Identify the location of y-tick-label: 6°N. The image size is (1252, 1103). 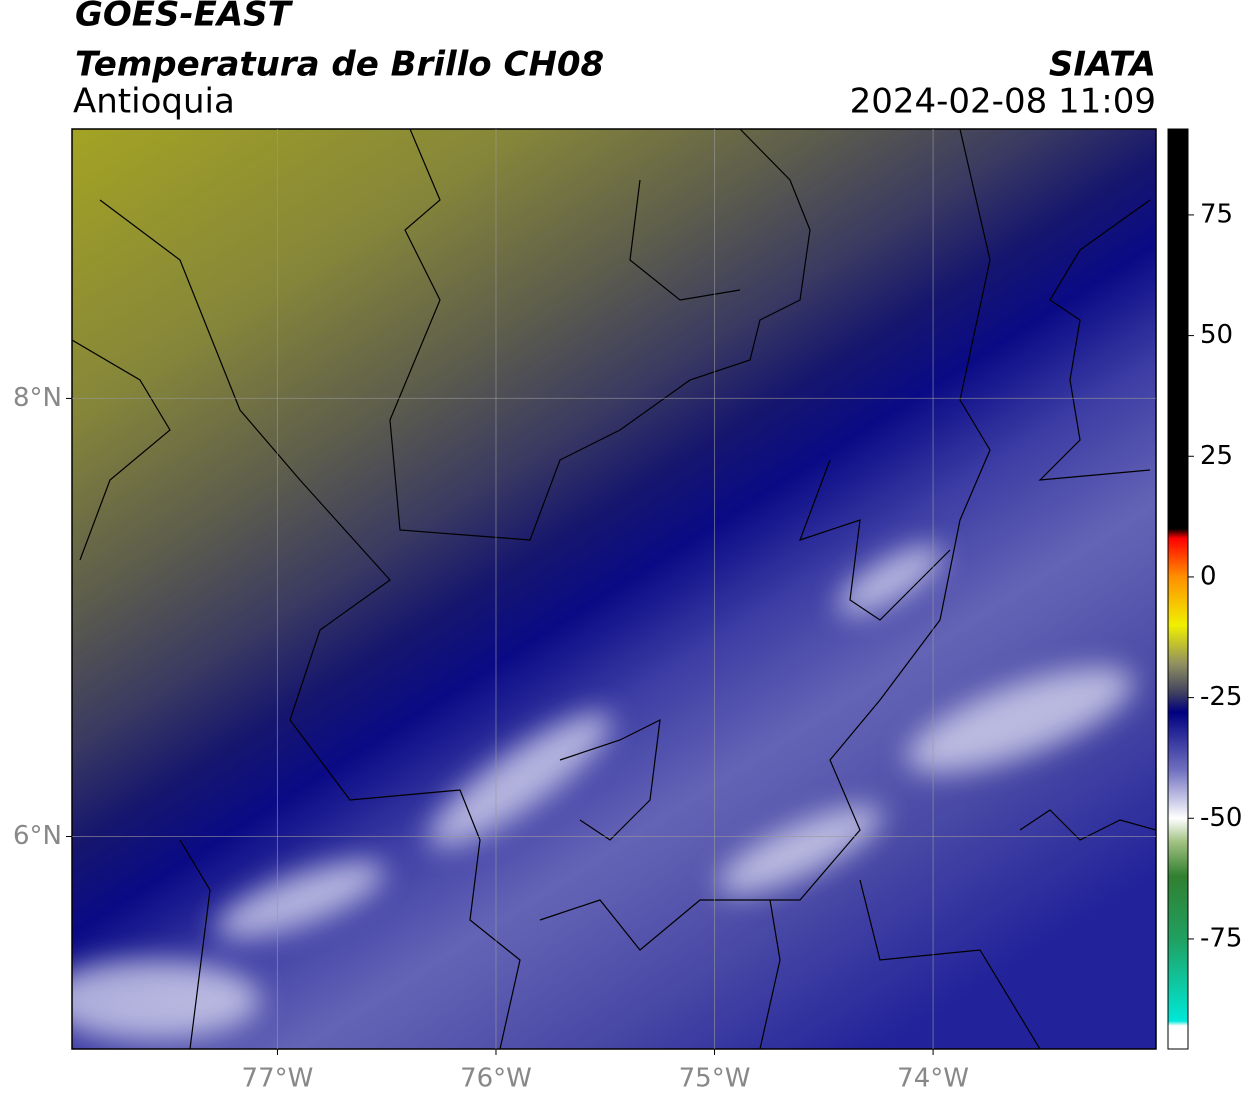
(37, 836).